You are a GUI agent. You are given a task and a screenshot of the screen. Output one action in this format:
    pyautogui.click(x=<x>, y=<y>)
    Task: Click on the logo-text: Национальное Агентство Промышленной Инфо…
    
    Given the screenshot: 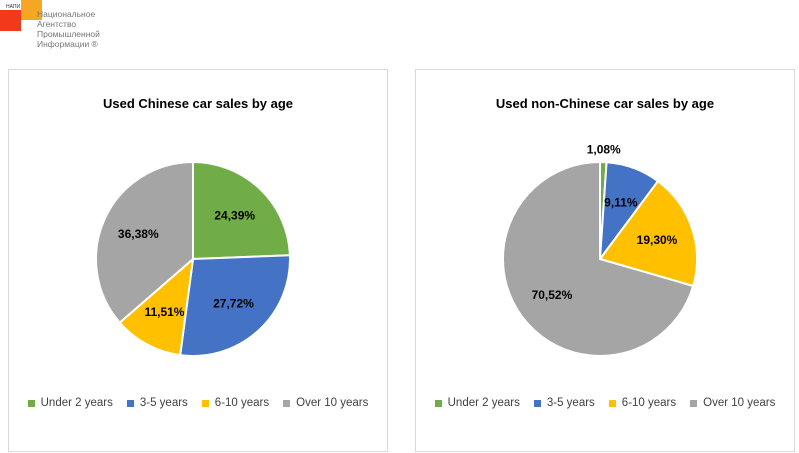 What is the action you would take?
    pyautogui.click(x=68, y=29)
    